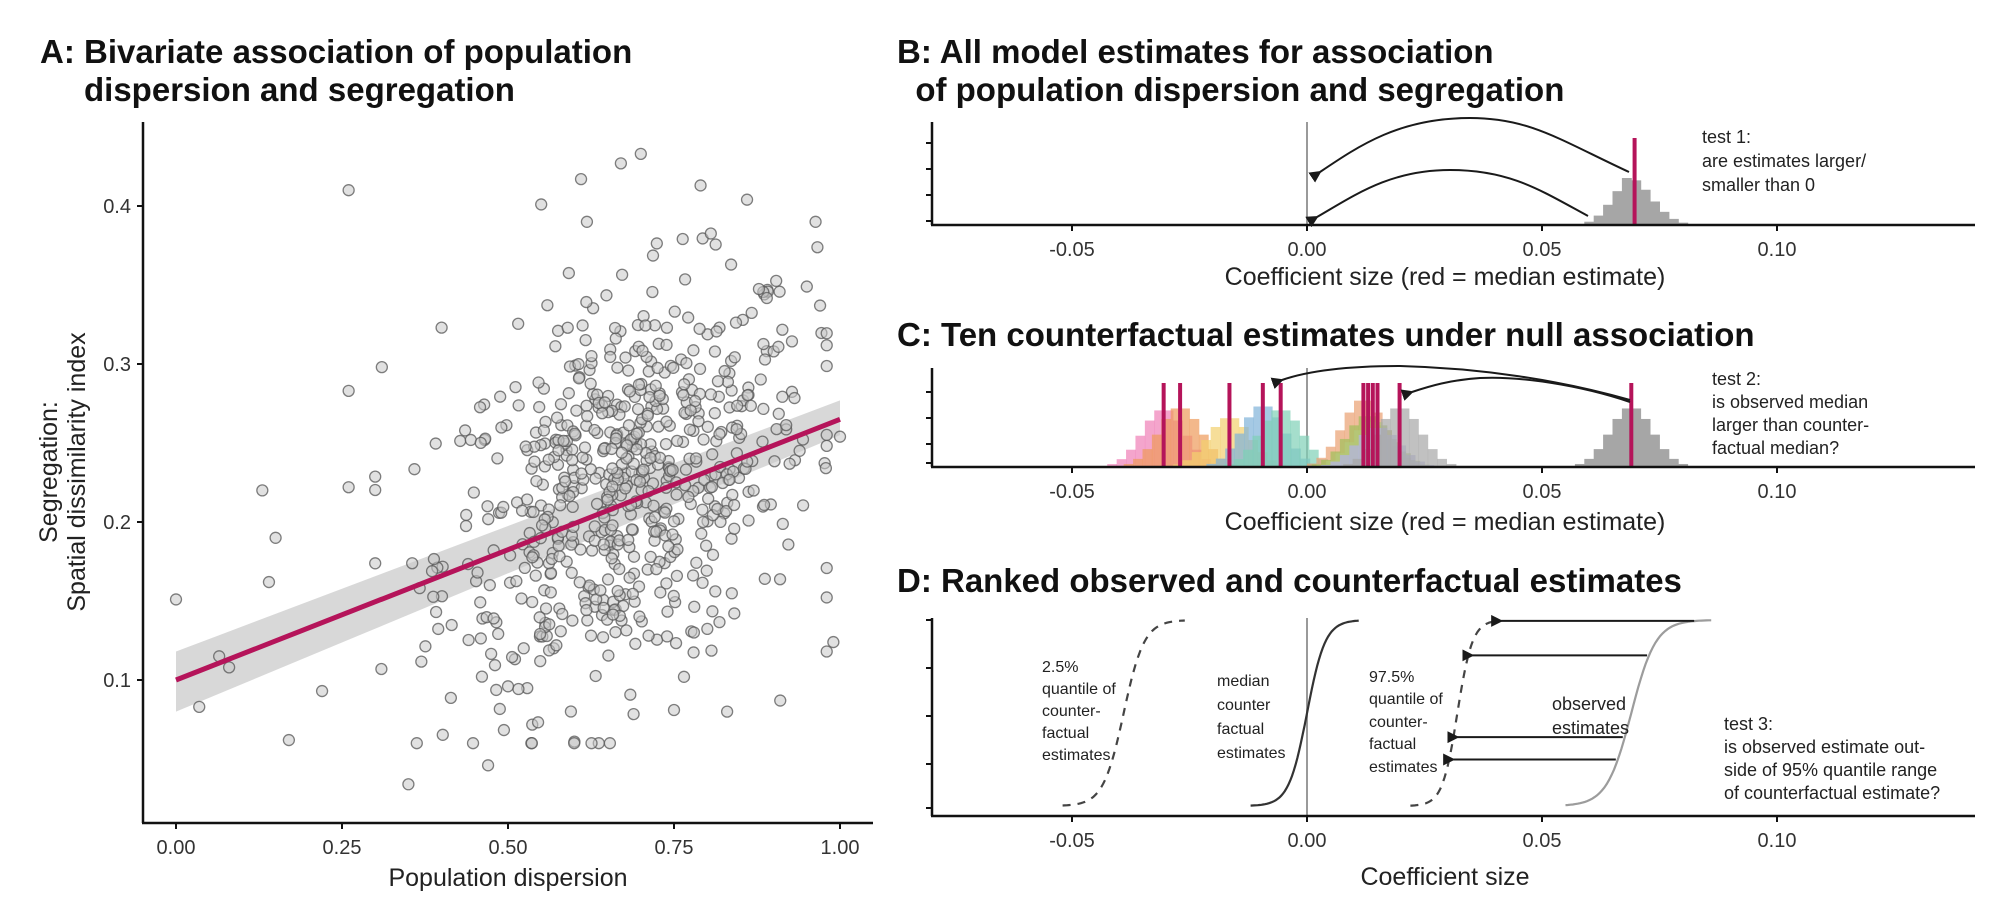 This screenshot has width=2000, height=921. Describe the element at coordinates (1391, 677) in the screenshot. I see `label-line: 97.5%` at that location.